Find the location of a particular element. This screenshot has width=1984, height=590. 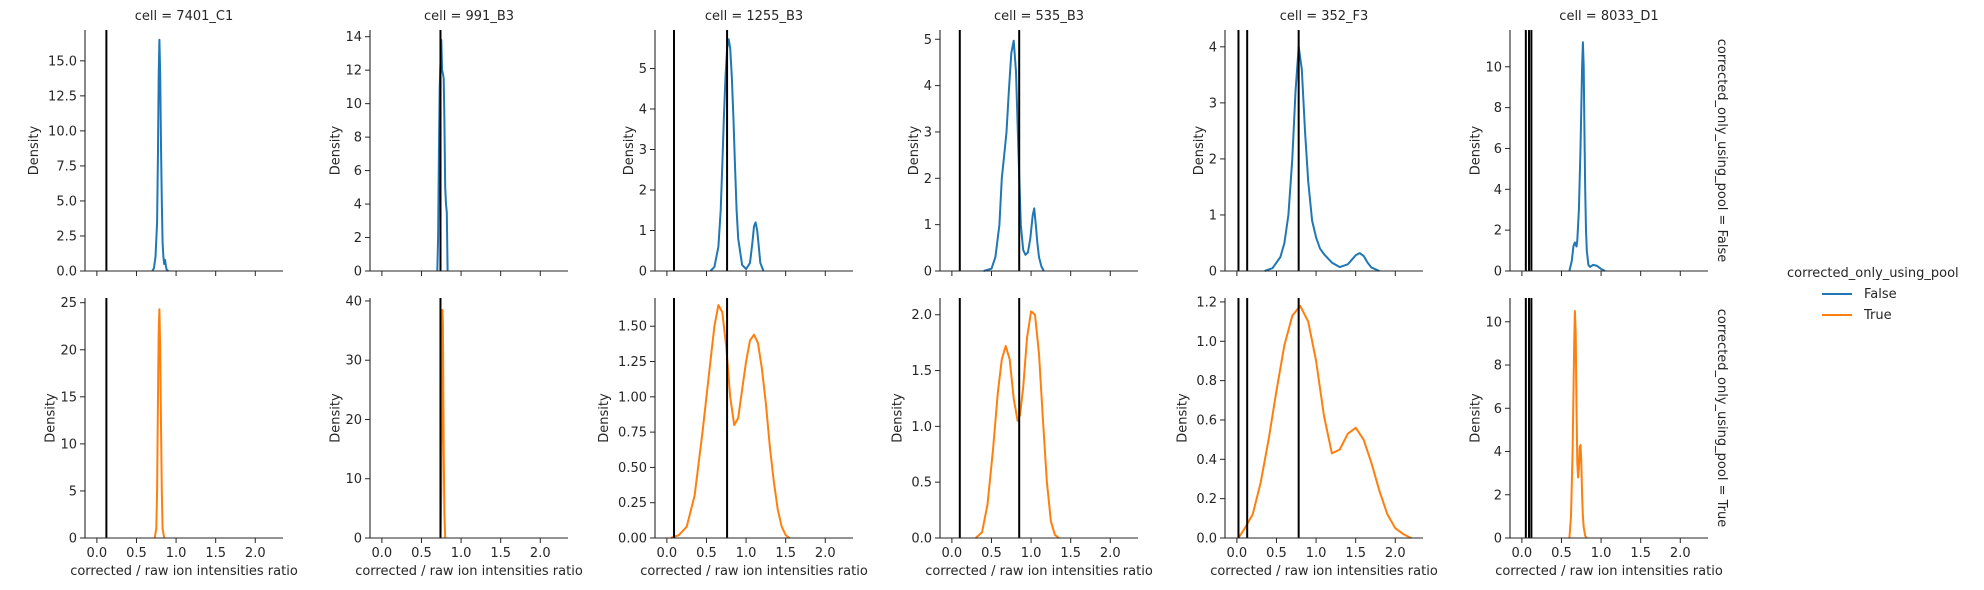

facet-panel: 0.0 2.5 5.0 7.5 10.0 12.5 15.0 Density is located at coordinates (155, 155).